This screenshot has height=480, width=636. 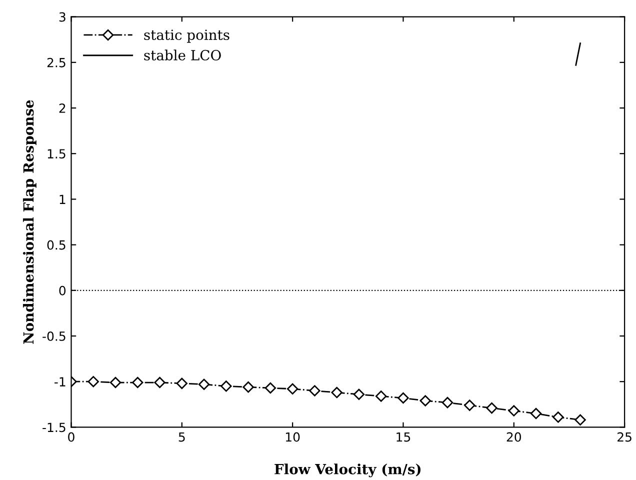 What do you see at coordinates (187, 36) in the screenshot?
I see `legend-label: static points` at bounding box center [187, 36].